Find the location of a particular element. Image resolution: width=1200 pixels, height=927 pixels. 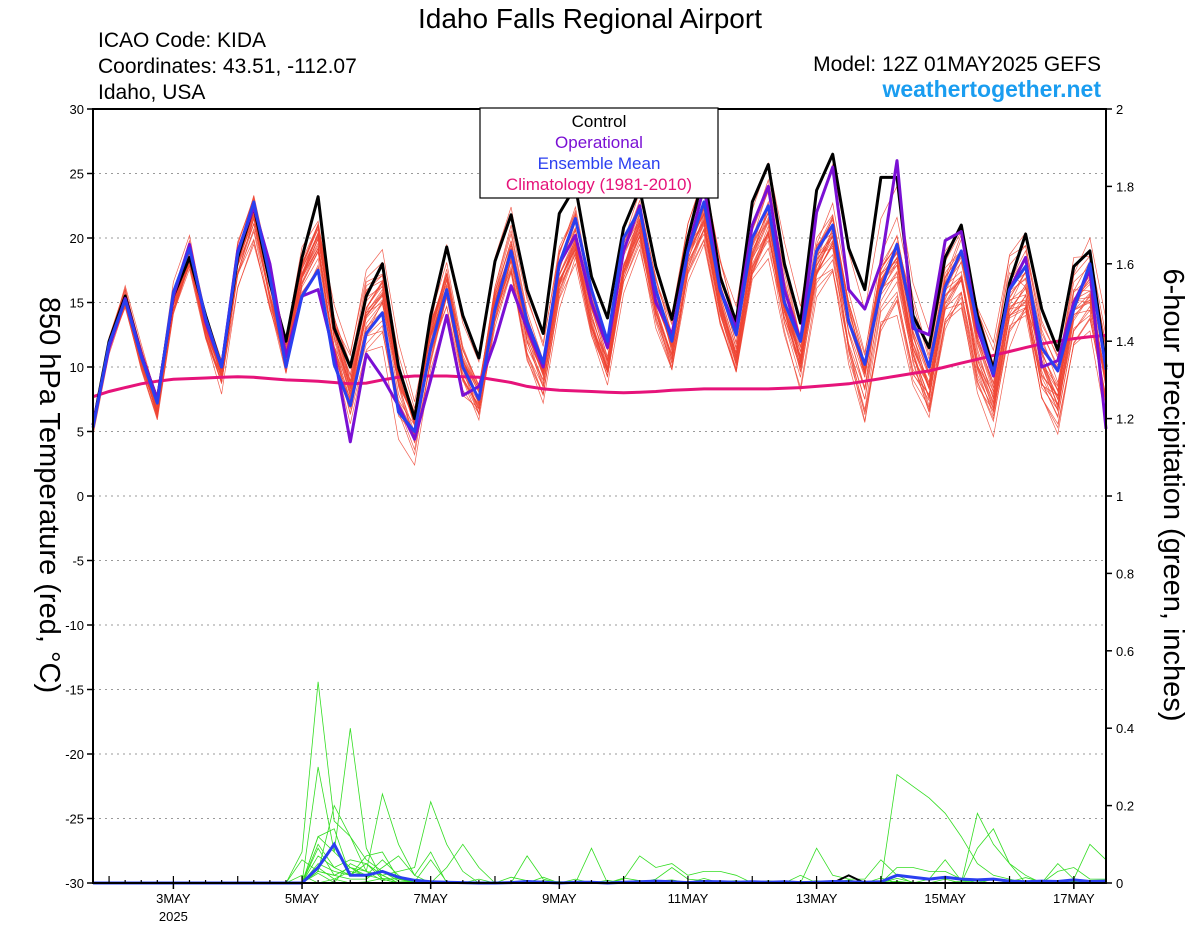

climatology-line is located at coordinates (599, 366).